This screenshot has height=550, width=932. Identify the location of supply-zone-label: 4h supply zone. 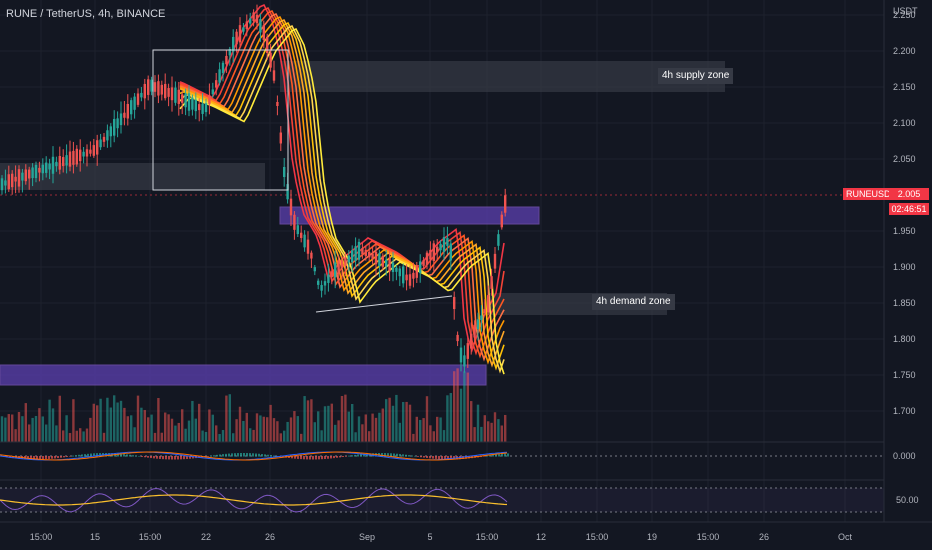
(696, 76).